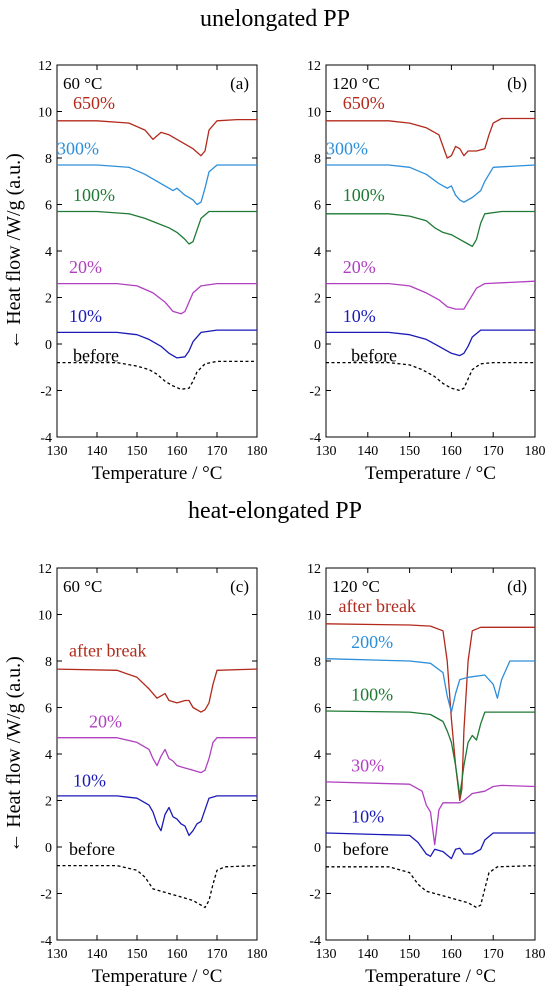  Describe the element at coordinates (157, 690) in the screenshot. I see `series-line-after-break` at that location.